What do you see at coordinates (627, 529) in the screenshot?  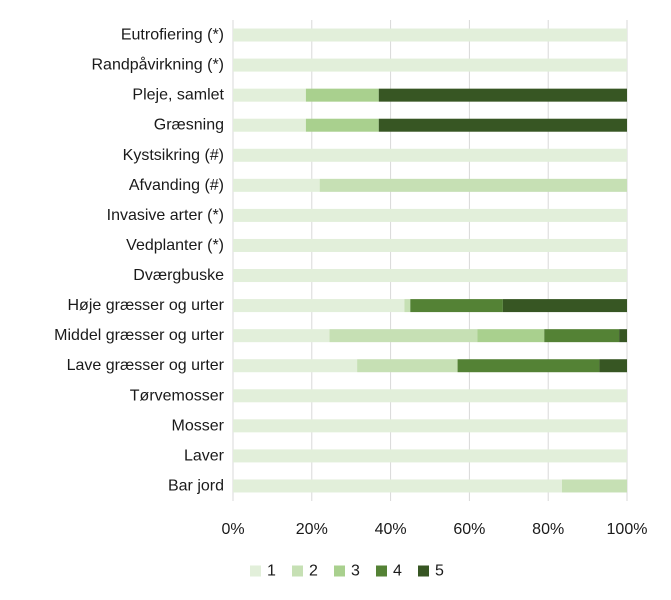 I see `x-tick-label: 100%` at bounding box center [627, 529].